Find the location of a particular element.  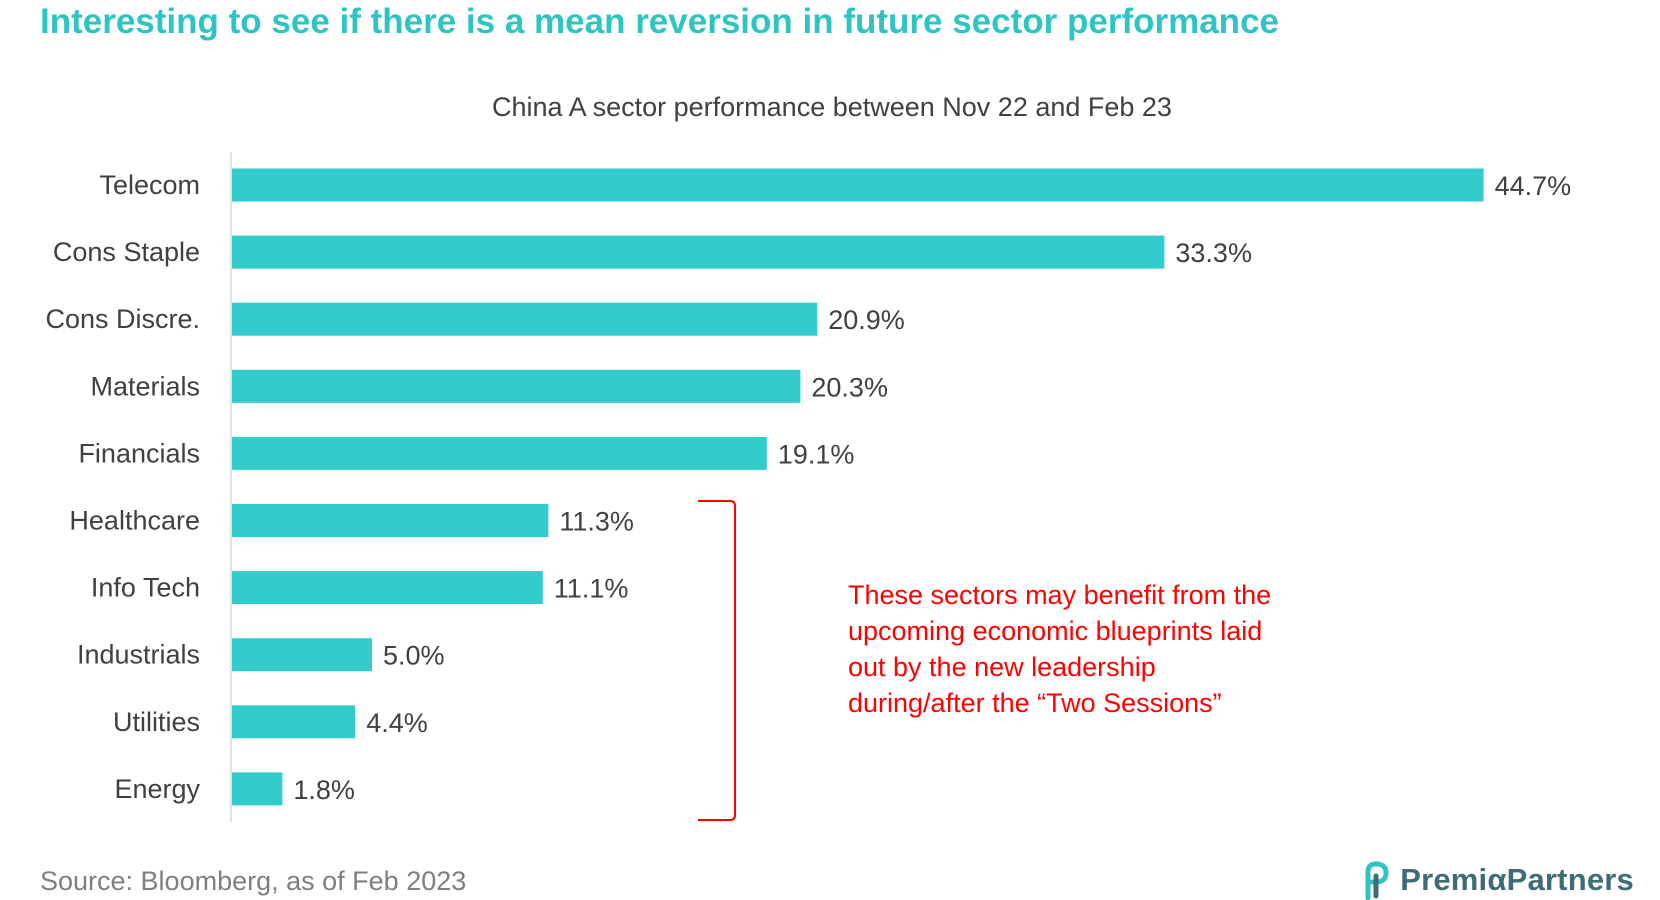

category-label: Info Tech is located at coordinates (145, 588).